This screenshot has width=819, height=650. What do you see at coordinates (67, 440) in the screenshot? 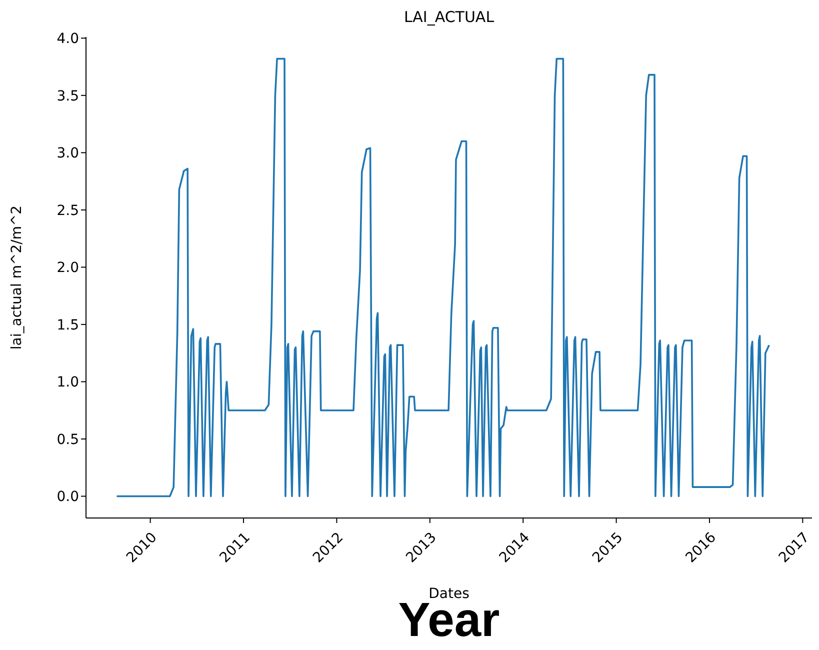
I see `y-tick-label: 0.5` at bounding box center [67, 440].